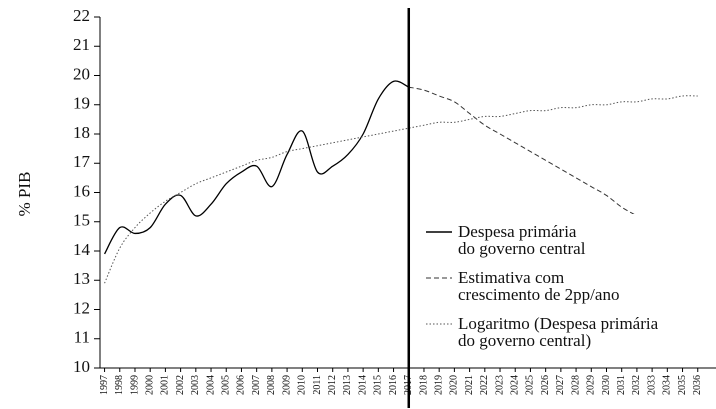 The height and width of the screenshot is (409, 716). Describe the element at coordinates (317, 385) in the screenshot. I see `x-tick-label: 2011` at that location.